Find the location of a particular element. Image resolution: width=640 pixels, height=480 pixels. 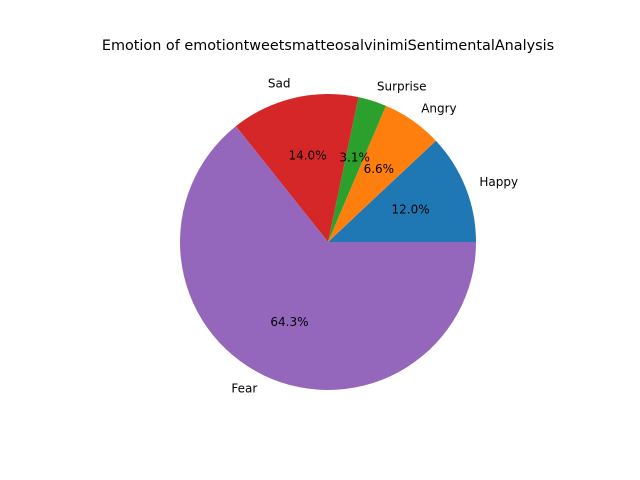

pct-label-angry: 6.6% is located at coordinates (379, 169).